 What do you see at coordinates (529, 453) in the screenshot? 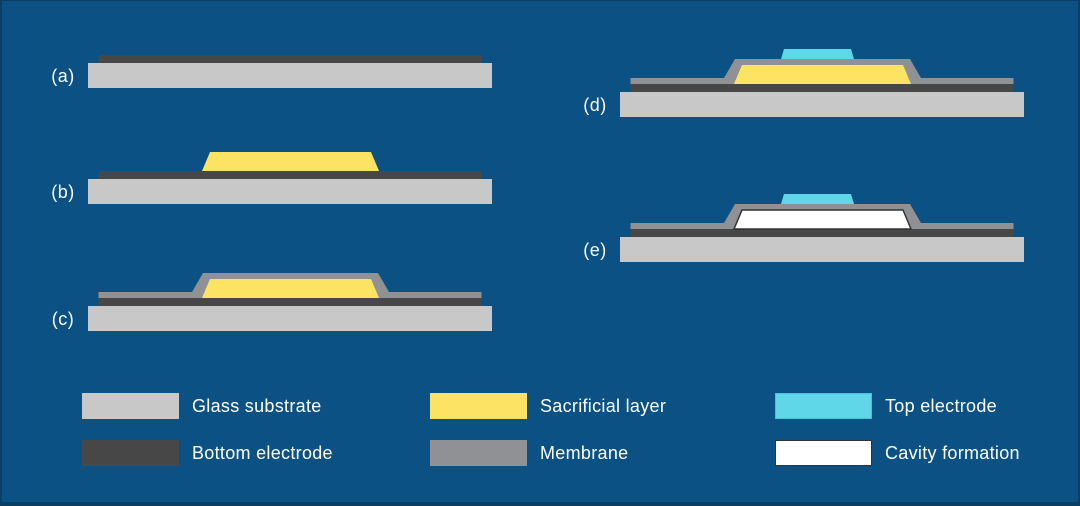
I see `legend-item-membrane: Membrane` at bounding box center [529, 453].